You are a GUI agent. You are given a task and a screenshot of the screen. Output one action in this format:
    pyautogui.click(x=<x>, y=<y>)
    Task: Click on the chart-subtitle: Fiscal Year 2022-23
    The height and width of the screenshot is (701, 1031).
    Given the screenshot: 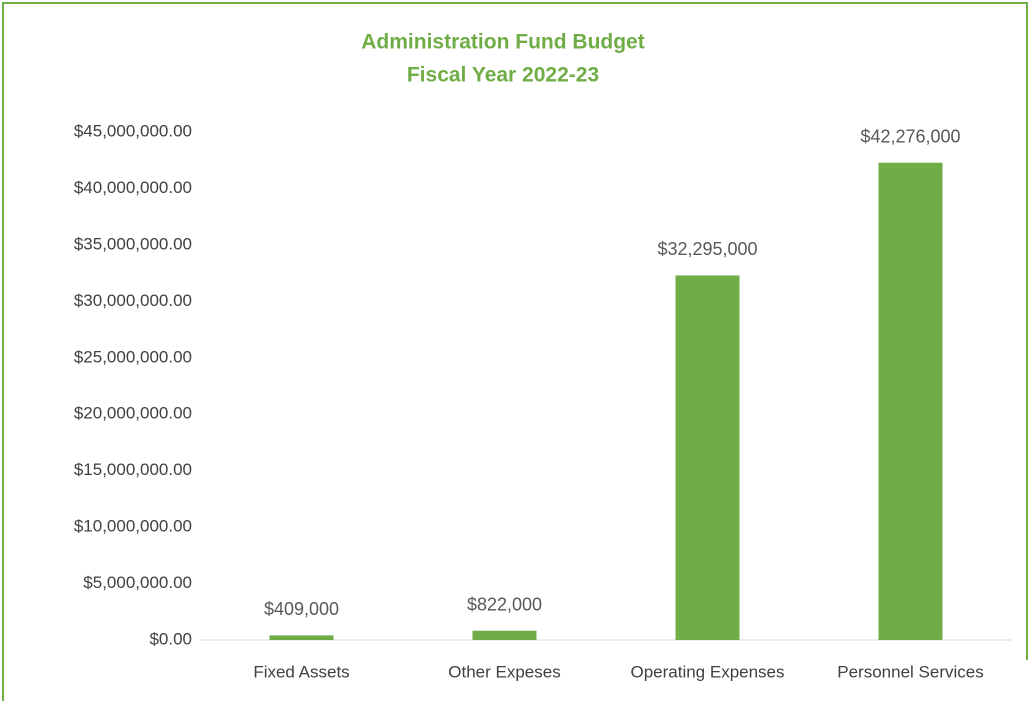 What is the action you would take?
    pyautogui.click(x=503, y=75)
    